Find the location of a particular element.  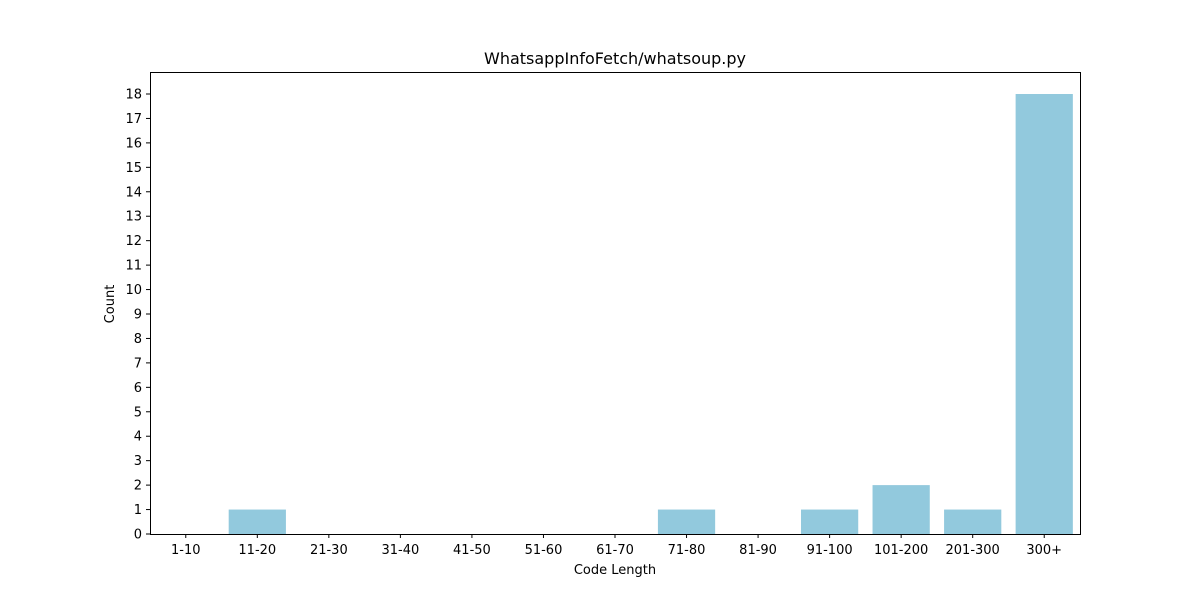

y-tick-label: 17 is located at coordinates (133, 119).